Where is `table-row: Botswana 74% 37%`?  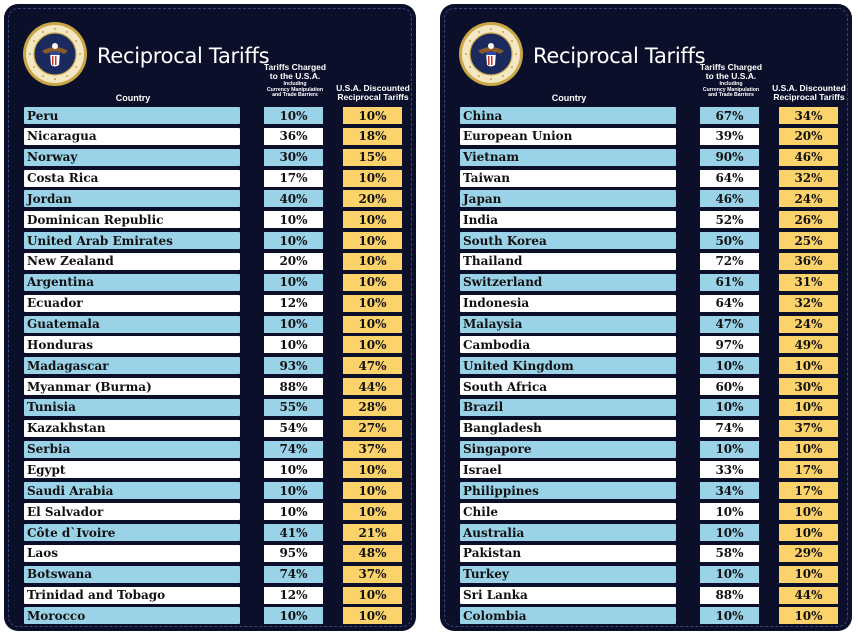 table-row: Botswana 74% 37% is located at coordinates (210, 574).